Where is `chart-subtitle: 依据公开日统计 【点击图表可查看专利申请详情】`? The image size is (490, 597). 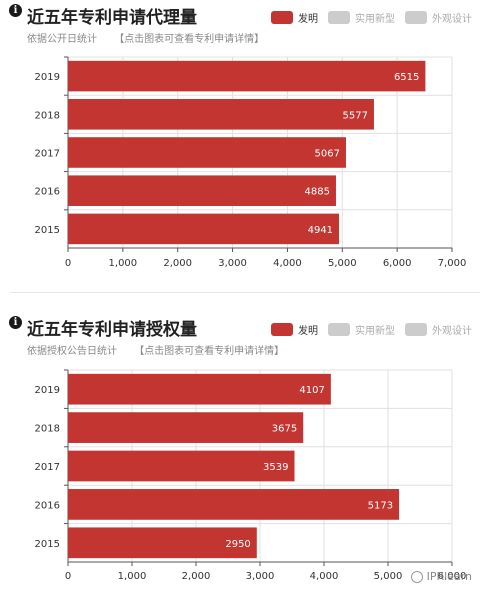
chart-subtitle: 依据公开日统计 【点击图表可查看专利申请详情】 is located at coordinates (145, 37).